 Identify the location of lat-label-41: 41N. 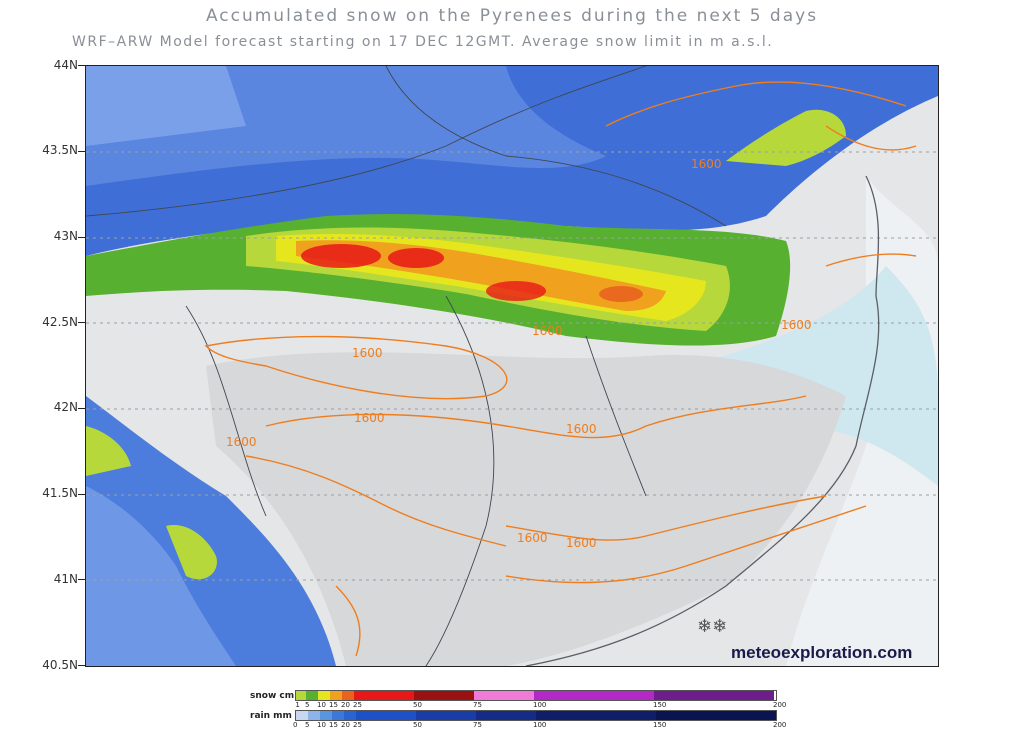
(65, 579).